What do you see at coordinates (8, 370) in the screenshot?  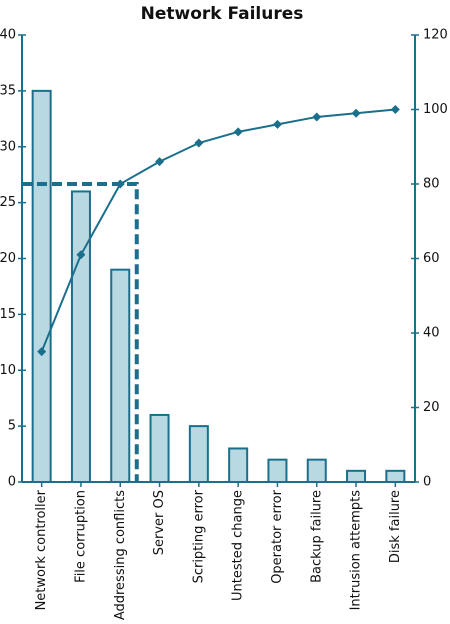 I see `y-tick-label: 10` at bounding box center [8, 370].